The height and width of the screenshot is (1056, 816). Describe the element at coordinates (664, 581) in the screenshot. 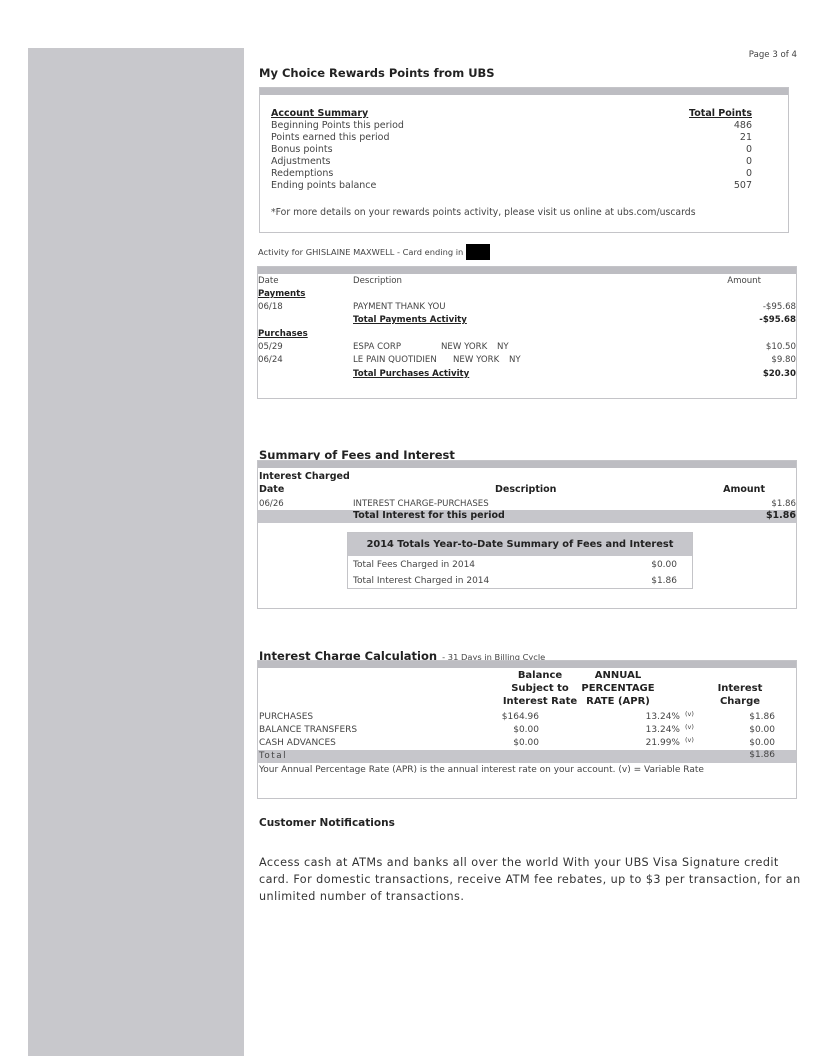

I see `ytd-interest-value: $1.86` at that location.